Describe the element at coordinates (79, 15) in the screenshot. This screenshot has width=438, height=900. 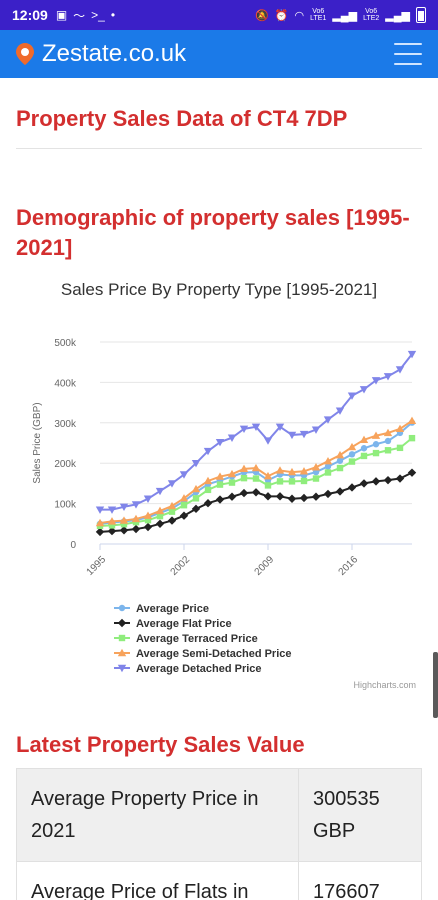
I see `cast-icon: 〜` at that location.